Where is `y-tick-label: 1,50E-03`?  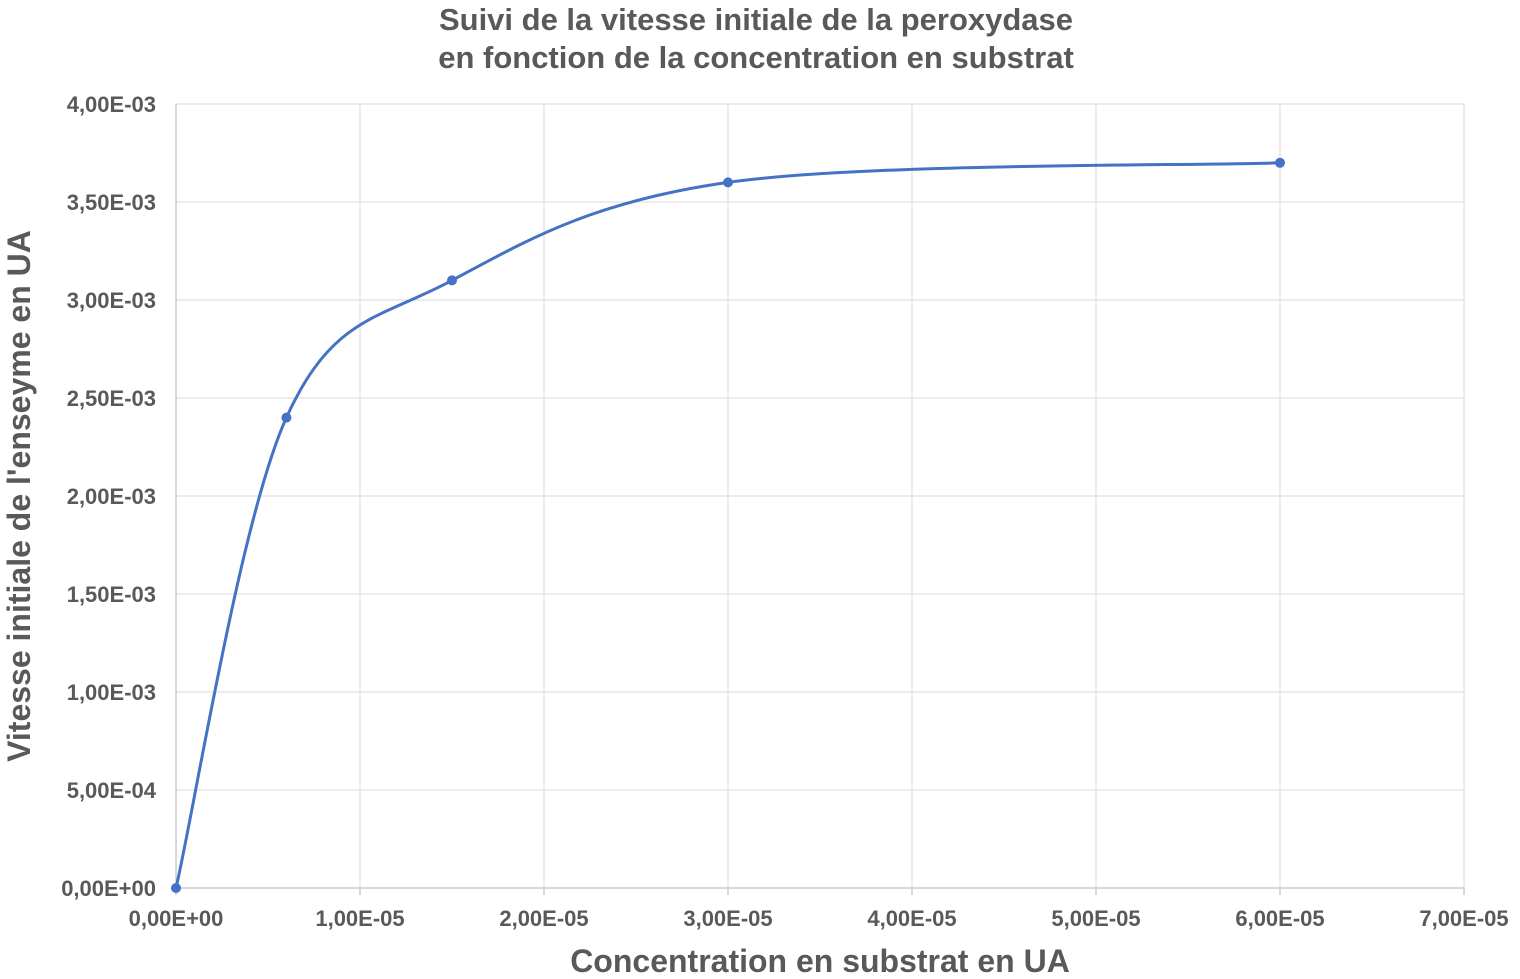
y-tick-label: 1,50E-03 is located at coordinates (111, 594).